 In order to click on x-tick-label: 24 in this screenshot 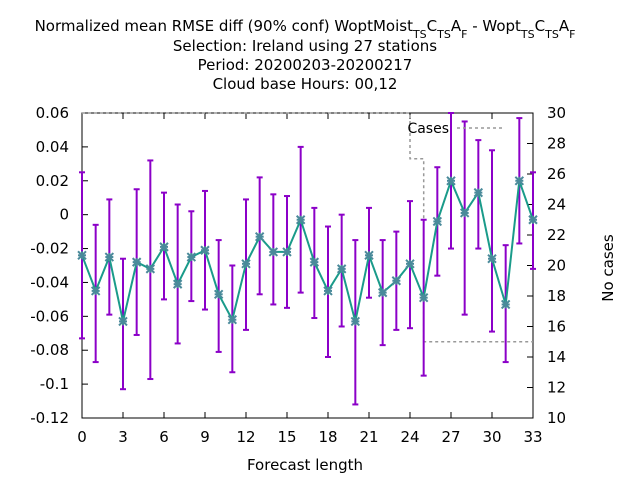, I will do `click(409, 437)`.